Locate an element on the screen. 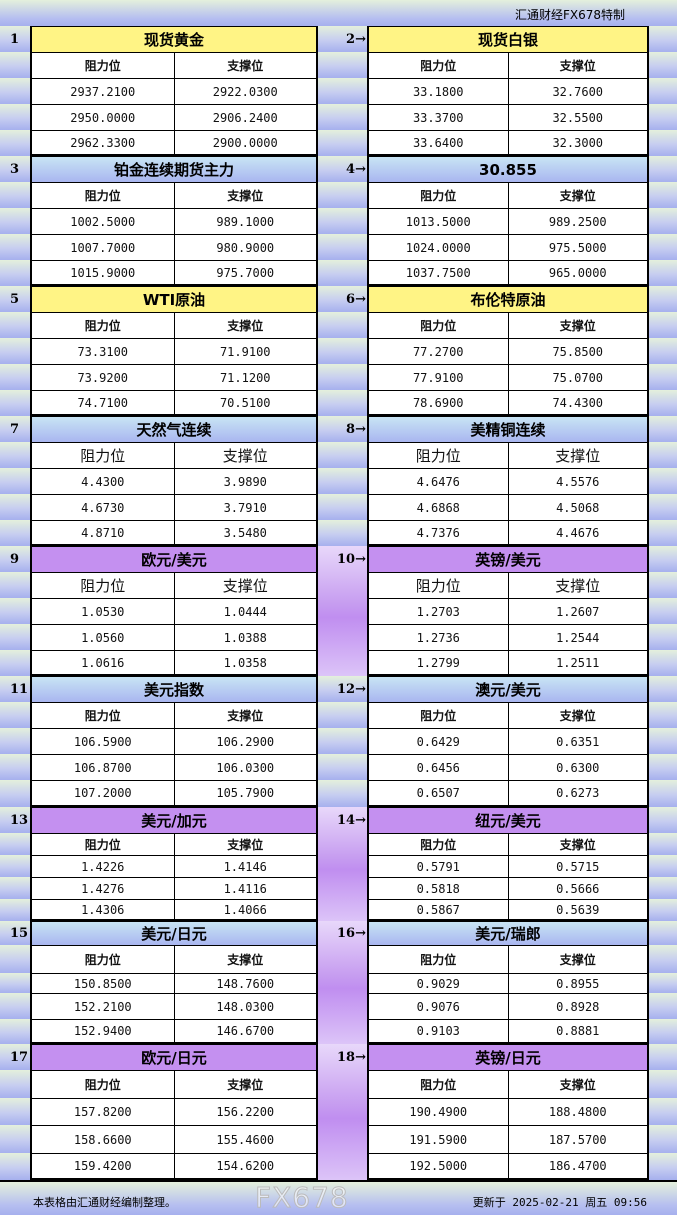 This screenshot has height=1215, width=677. table-row: 1.0560 1.0388 is located at coordinates (174, 637).